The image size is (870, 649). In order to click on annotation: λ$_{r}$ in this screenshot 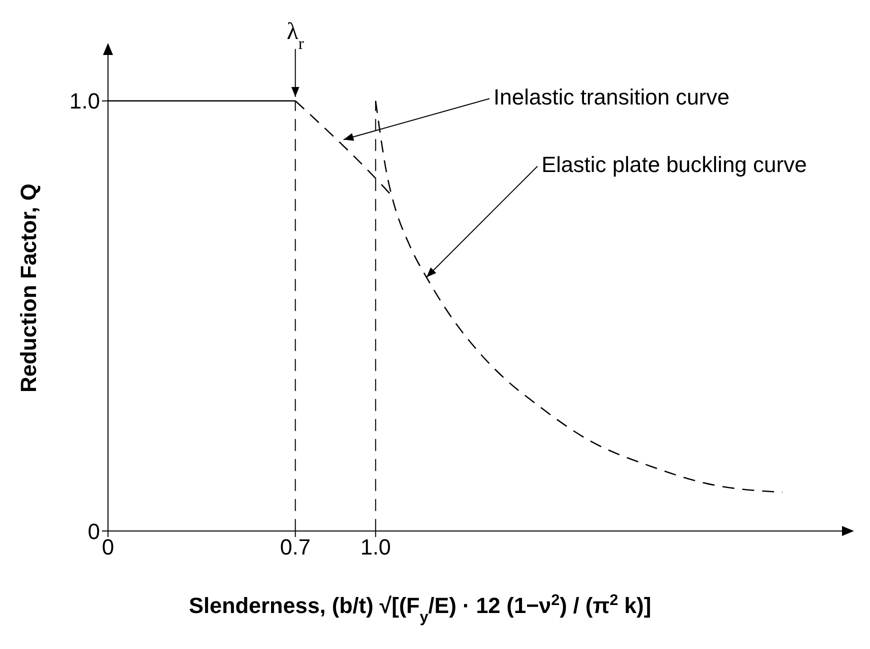, I will do `click(295, 35)`.